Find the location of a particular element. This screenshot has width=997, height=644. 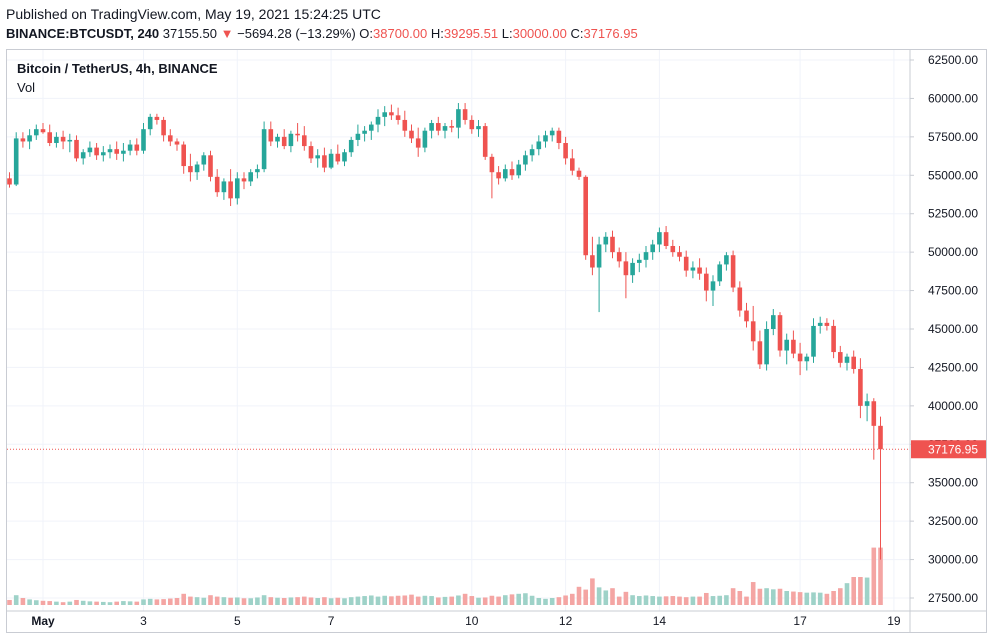

time-axis: May 3 5 7 10 12 14 17 19 is located at coordinates (466, 621).